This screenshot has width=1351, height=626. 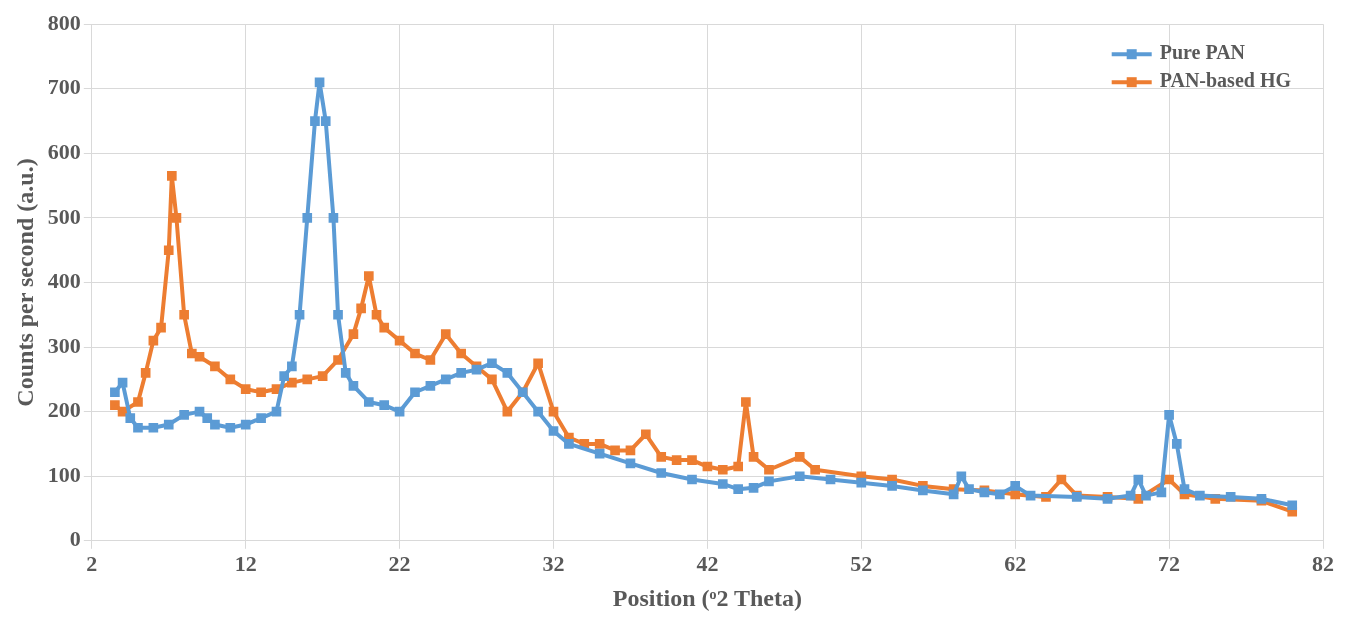 What do you see at coordinates (24, 282) in the screenshot?
I see `y-axis-title: Counts per second (a.u.)` at bounding box center [24, 282].